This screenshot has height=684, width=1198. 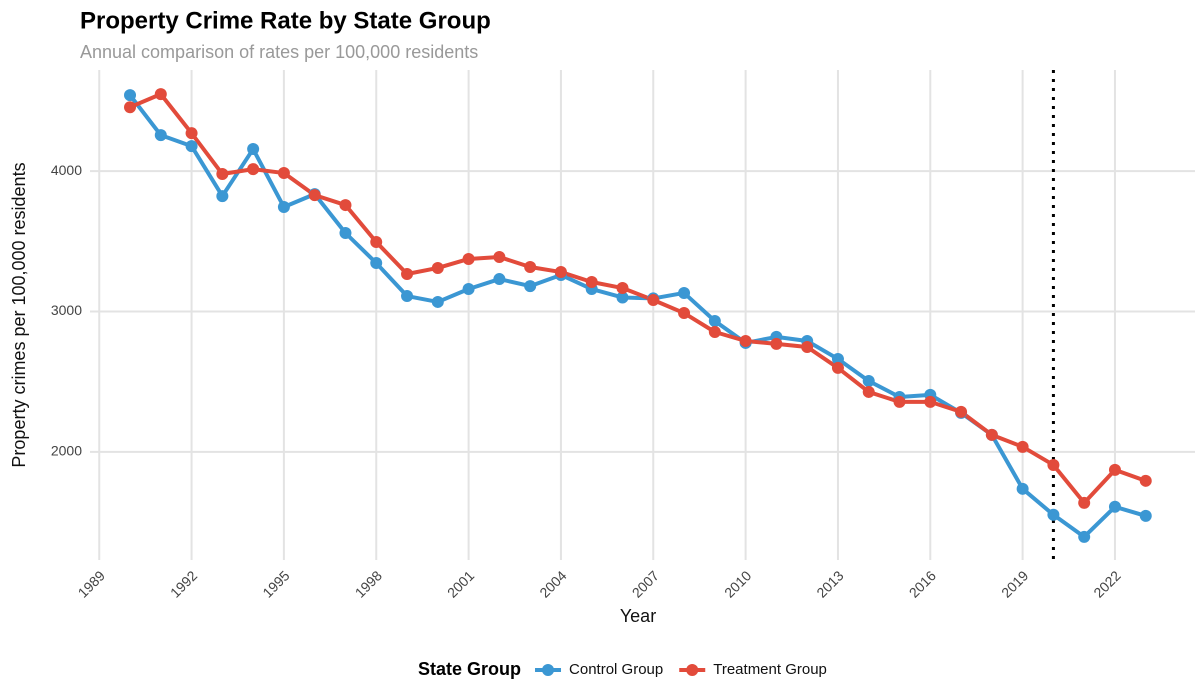 I want to click on chart-title: Property Crime Rate by State Group, so click(x=285, y=20).